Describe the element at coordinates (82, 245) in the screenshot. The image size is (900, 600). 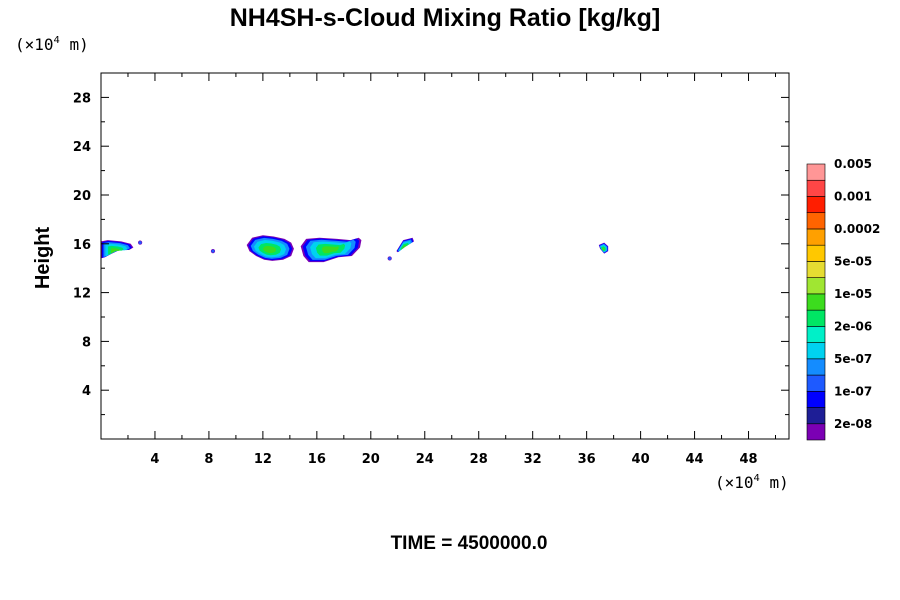
I see `y-tick-label: 16` at that location.